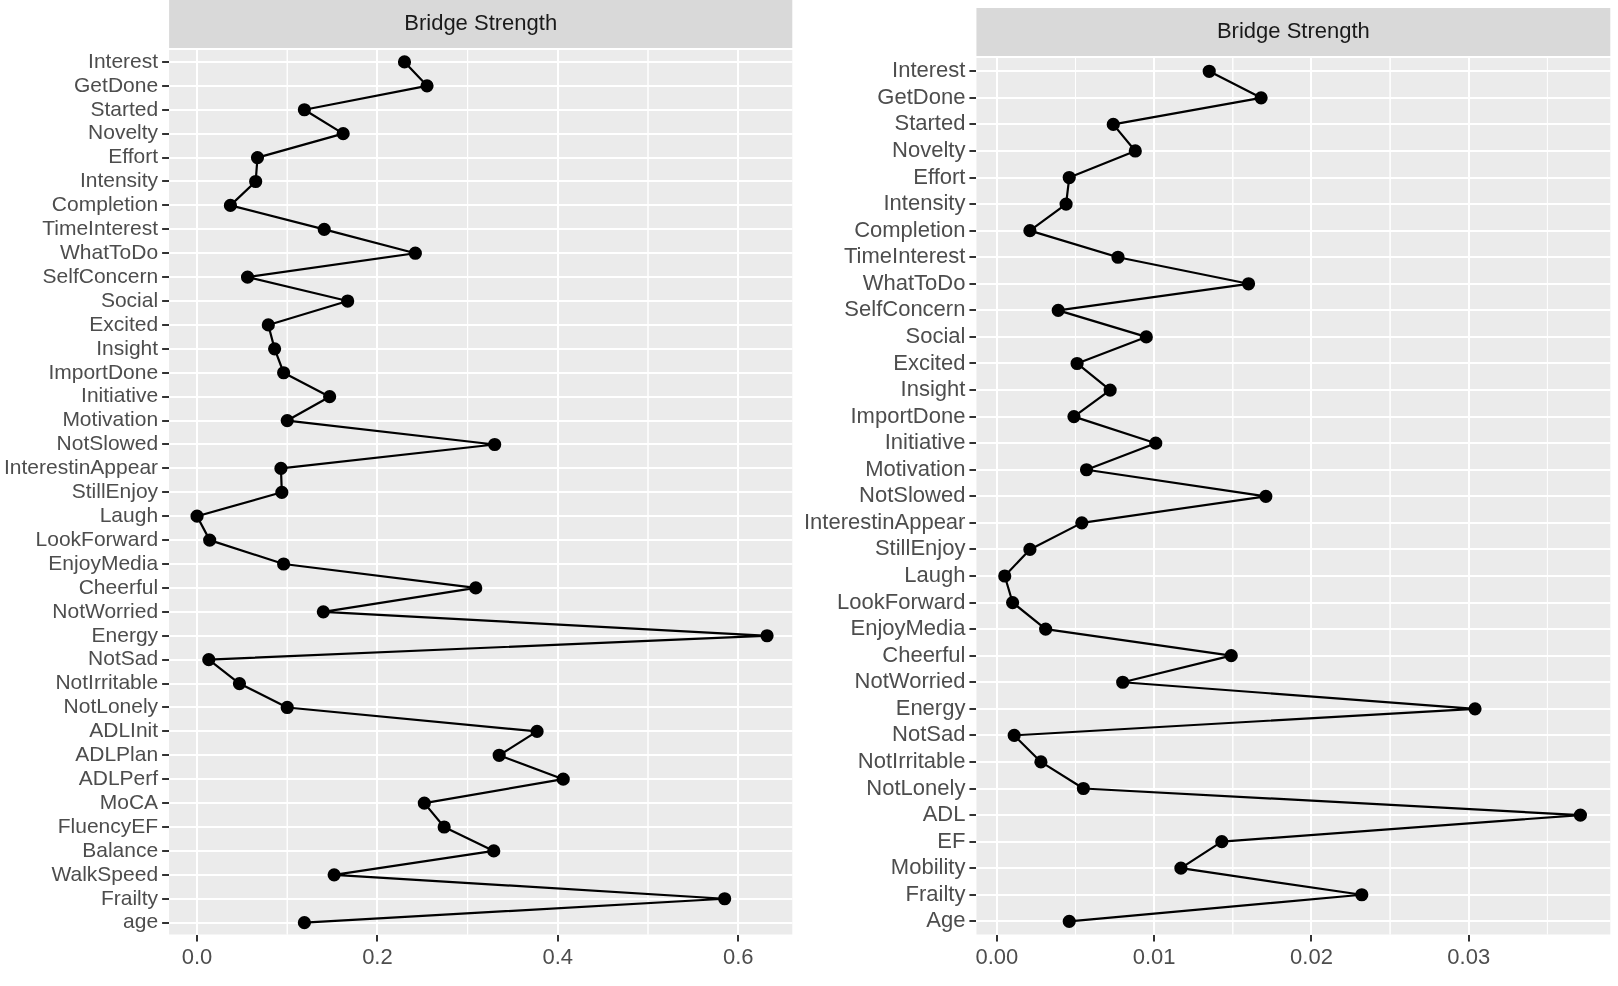  What do you see at coordinates (905, 309) in the screenshot?
I see `y-tick-label: SelfConcern` at bounding box center [905, 309].